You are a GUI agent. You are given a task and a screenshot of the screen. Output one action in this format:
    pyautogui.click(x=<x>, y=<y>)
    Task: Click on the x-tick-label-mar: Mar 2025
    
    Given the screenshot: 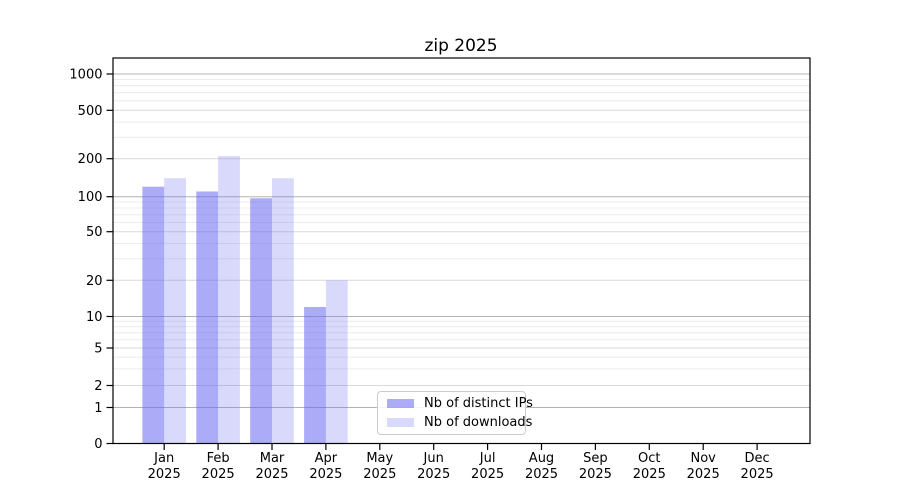 What is the action you would take?
    pyautogui.click(x=271, y=466)
    